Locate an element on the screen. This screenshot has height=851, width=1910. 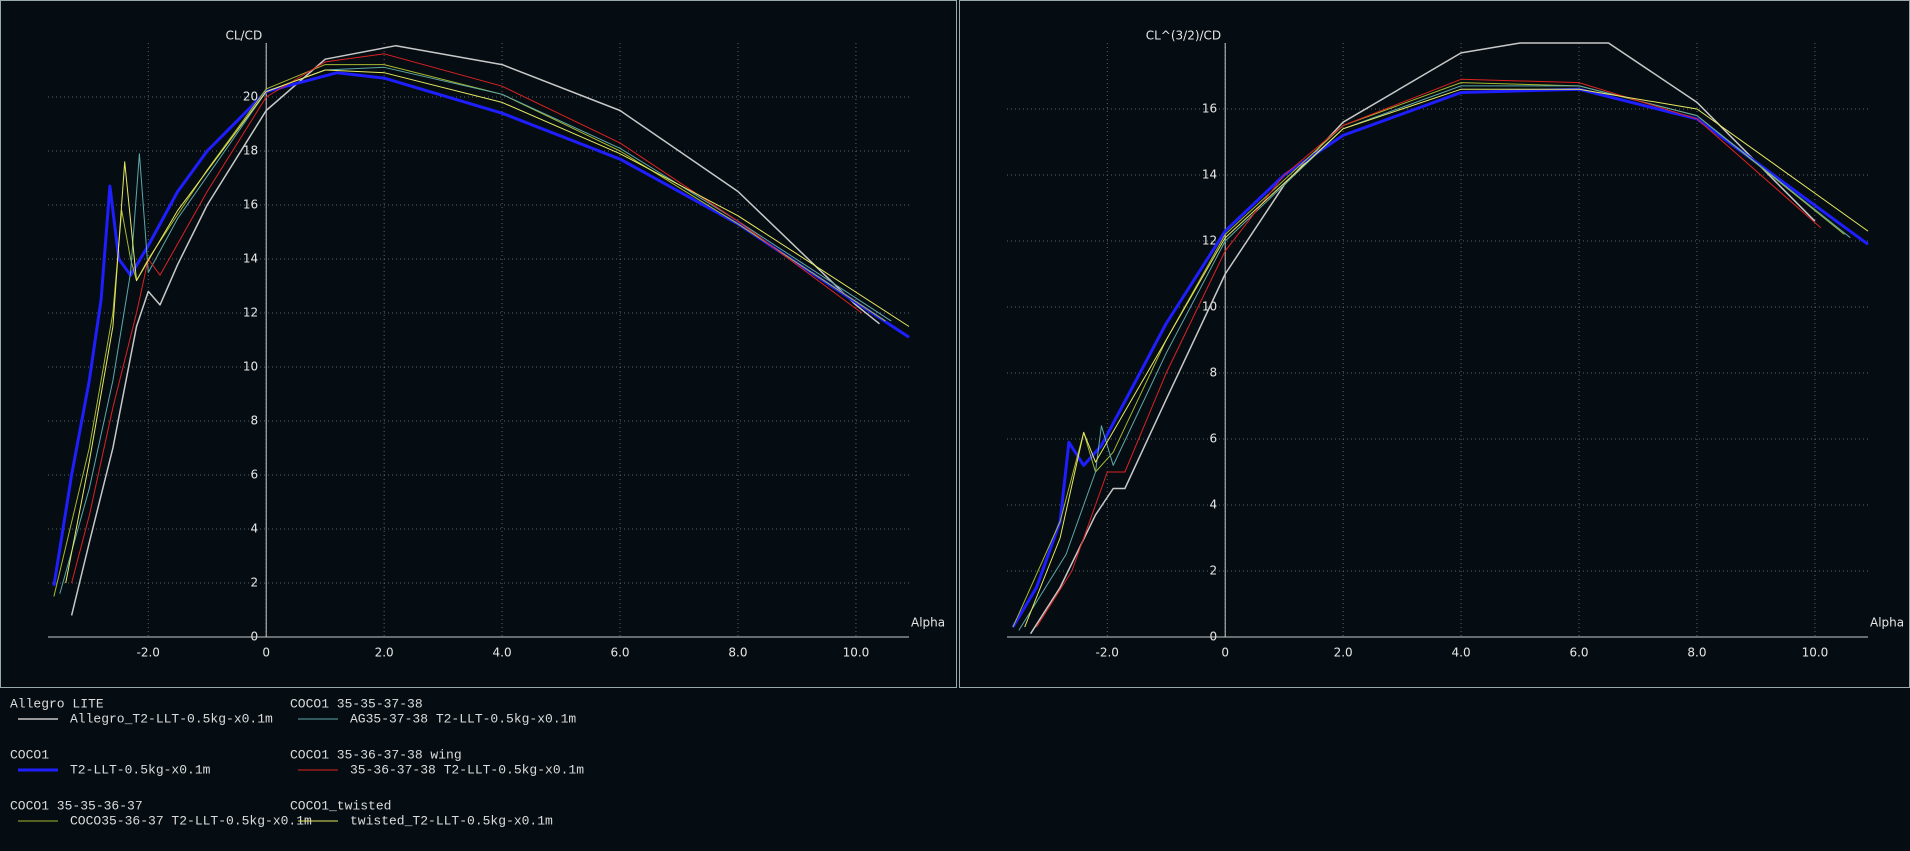
legend-label: Allegro_T2-LLT-0.5kg-x0.1m is located at coordinates (171, 718).